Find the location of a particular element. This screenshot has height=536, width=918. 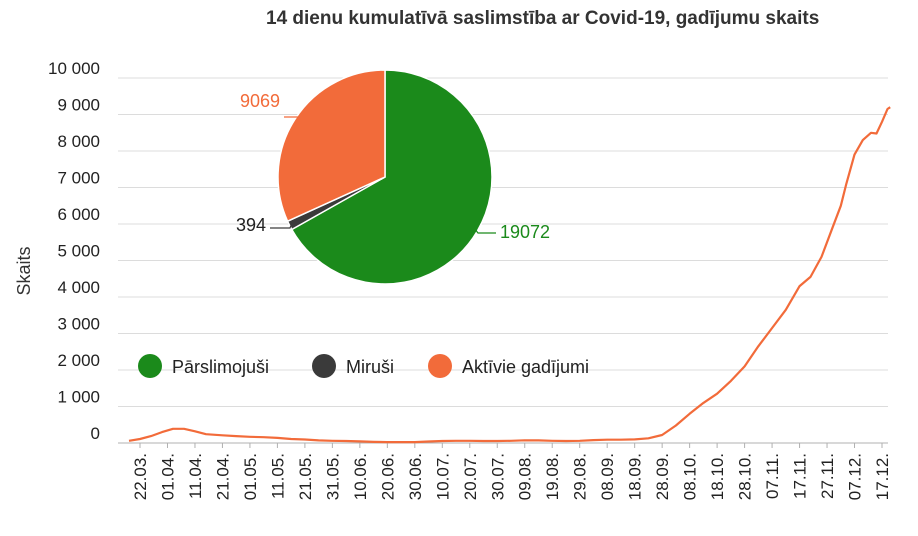

x-tick-label: 19.08. is located at coordinates (552, 476).